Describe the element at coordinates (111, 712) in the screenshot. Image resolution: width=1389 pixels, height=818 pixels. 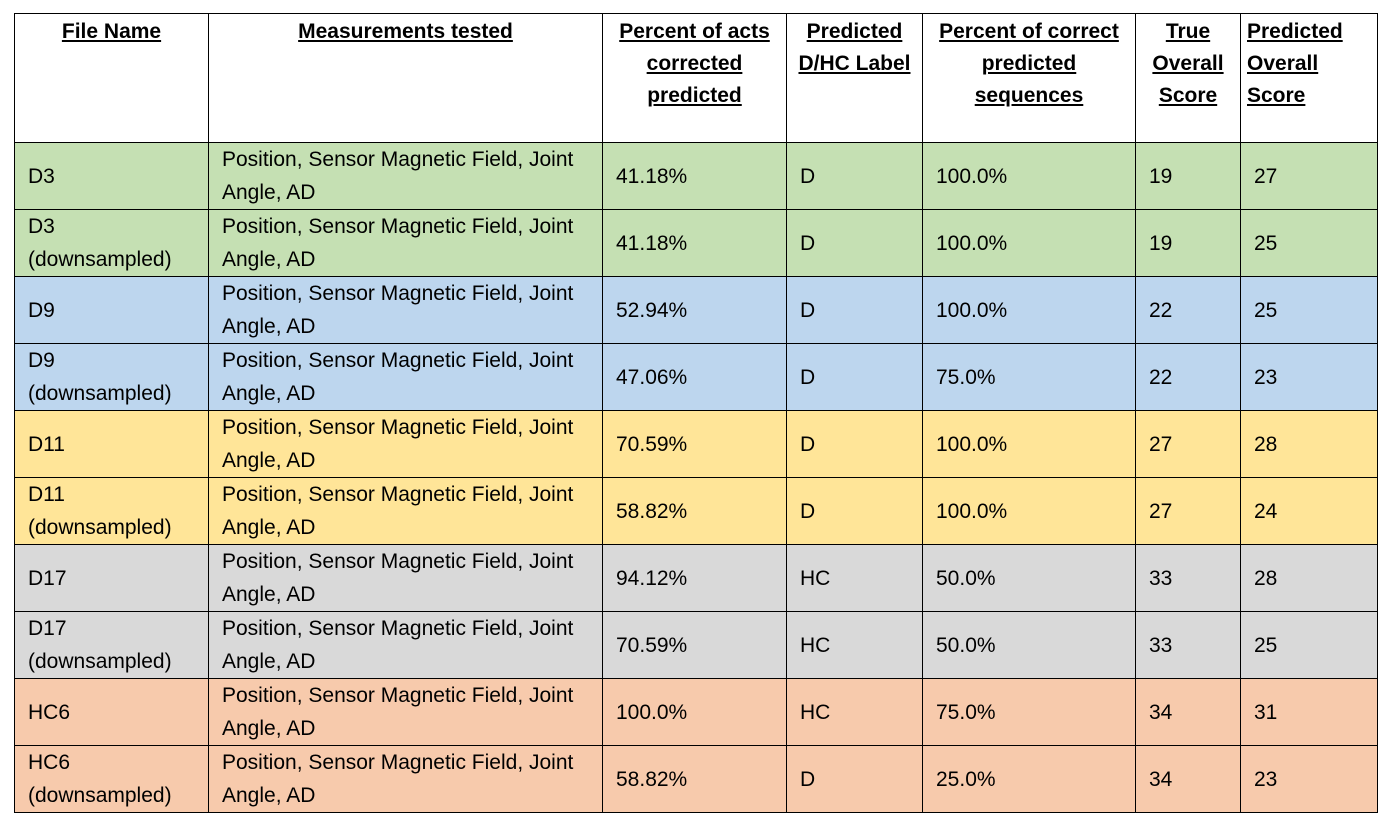
I see `cell-file-name: HC6` at that location.